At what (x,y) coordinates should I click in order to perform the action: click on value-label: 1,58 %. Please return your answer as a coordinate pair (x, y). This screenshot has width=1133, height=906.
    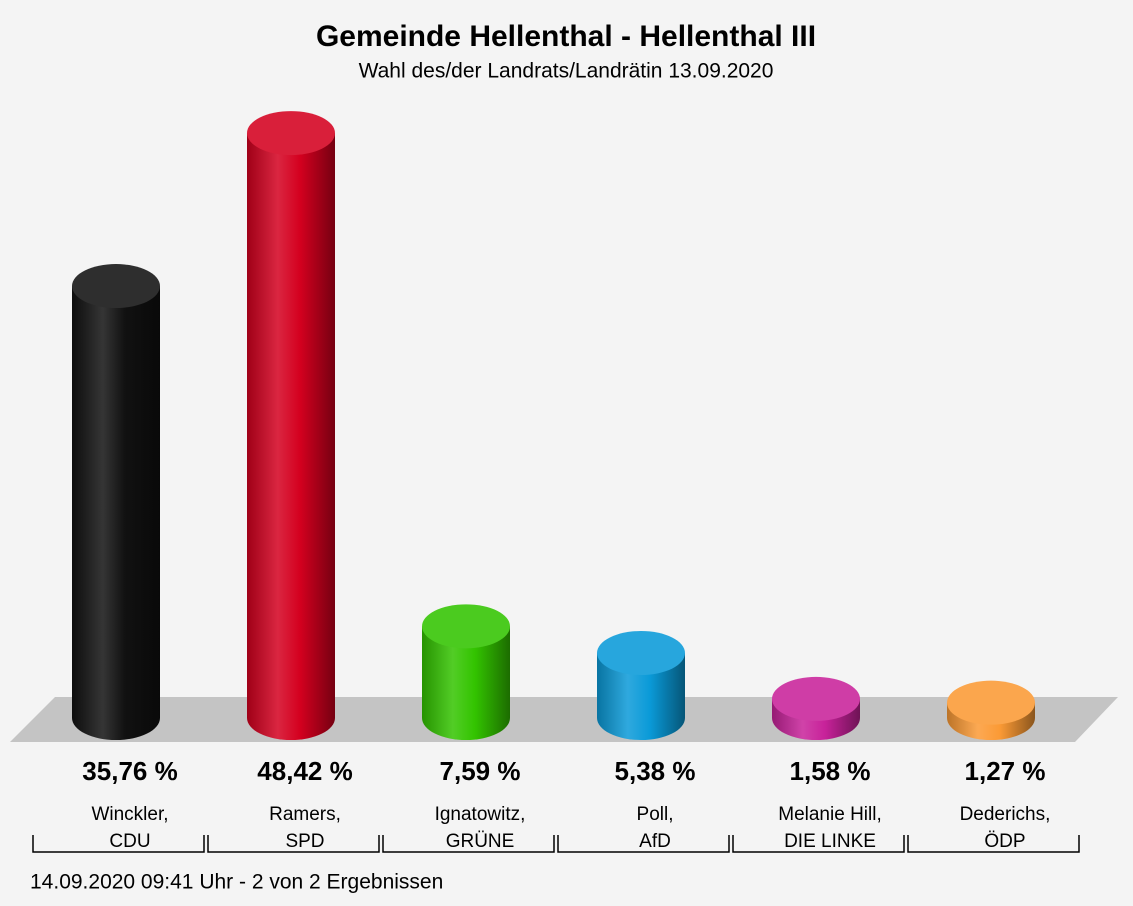
    Looking at the image, I should click on (830, 771).